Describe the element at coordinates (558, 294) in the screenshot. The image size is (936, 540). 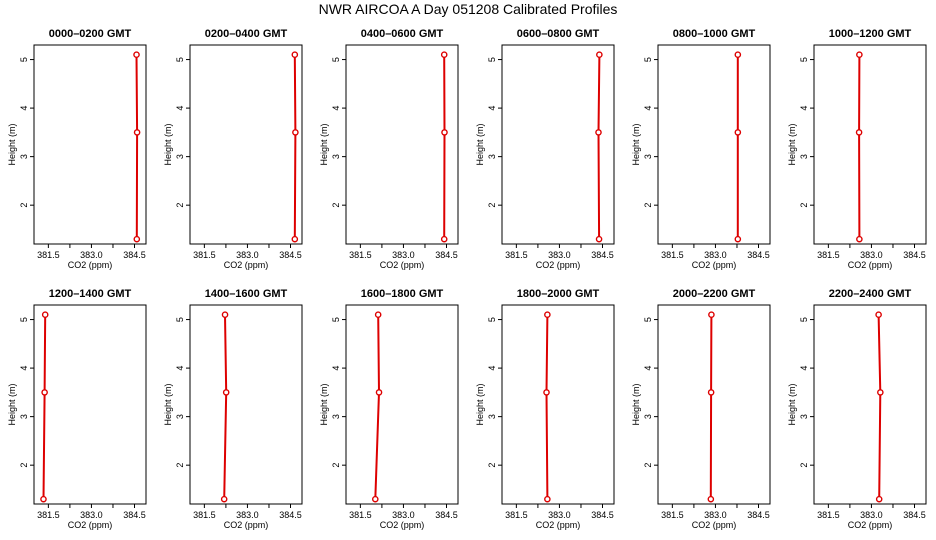
I see `panel-title: 1800–2000 GMT` at that location.